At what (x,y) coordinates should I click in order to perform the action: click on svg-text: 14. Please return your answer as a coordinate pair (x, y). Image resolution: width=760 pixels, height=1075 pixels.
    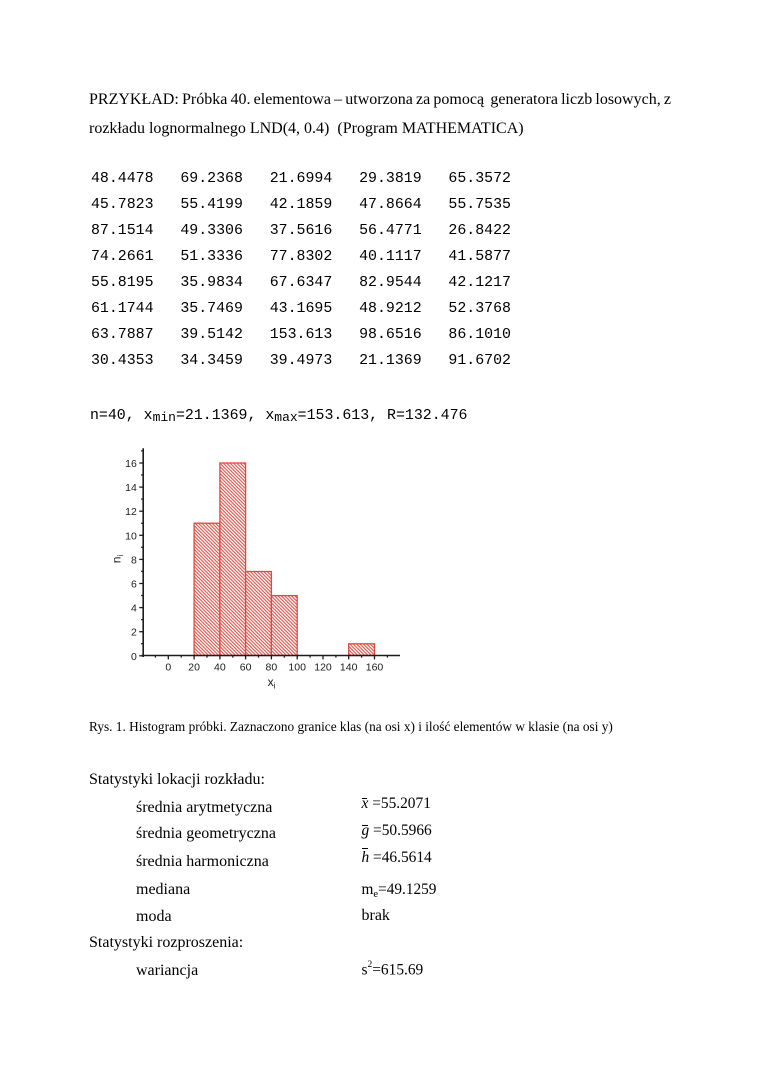
    Looking at the image, I should click on (131, 488).